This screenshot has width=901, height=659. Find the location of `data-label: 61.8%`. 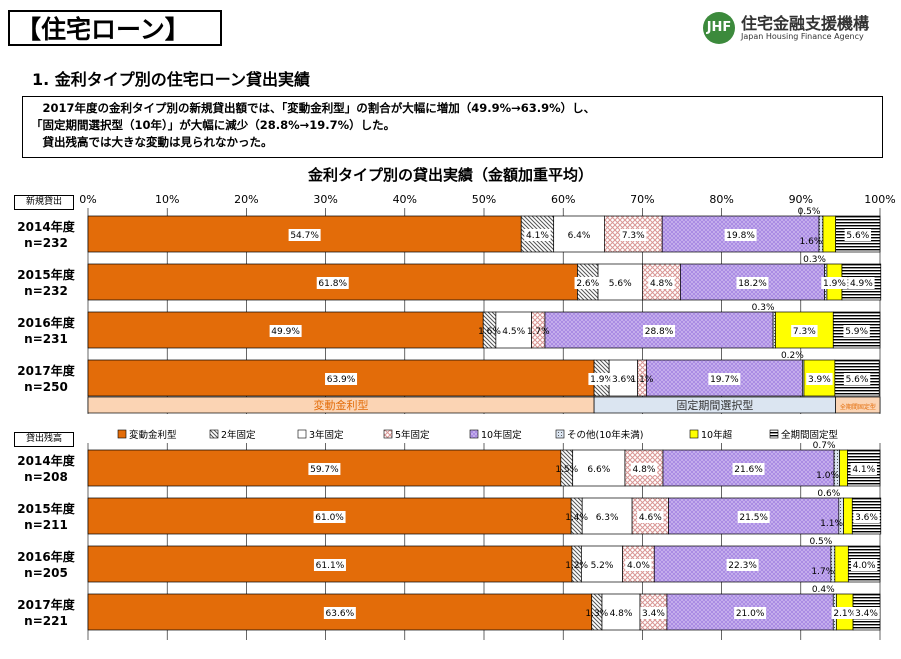

data-label: 61.8% is located at coordinates (332, 284).